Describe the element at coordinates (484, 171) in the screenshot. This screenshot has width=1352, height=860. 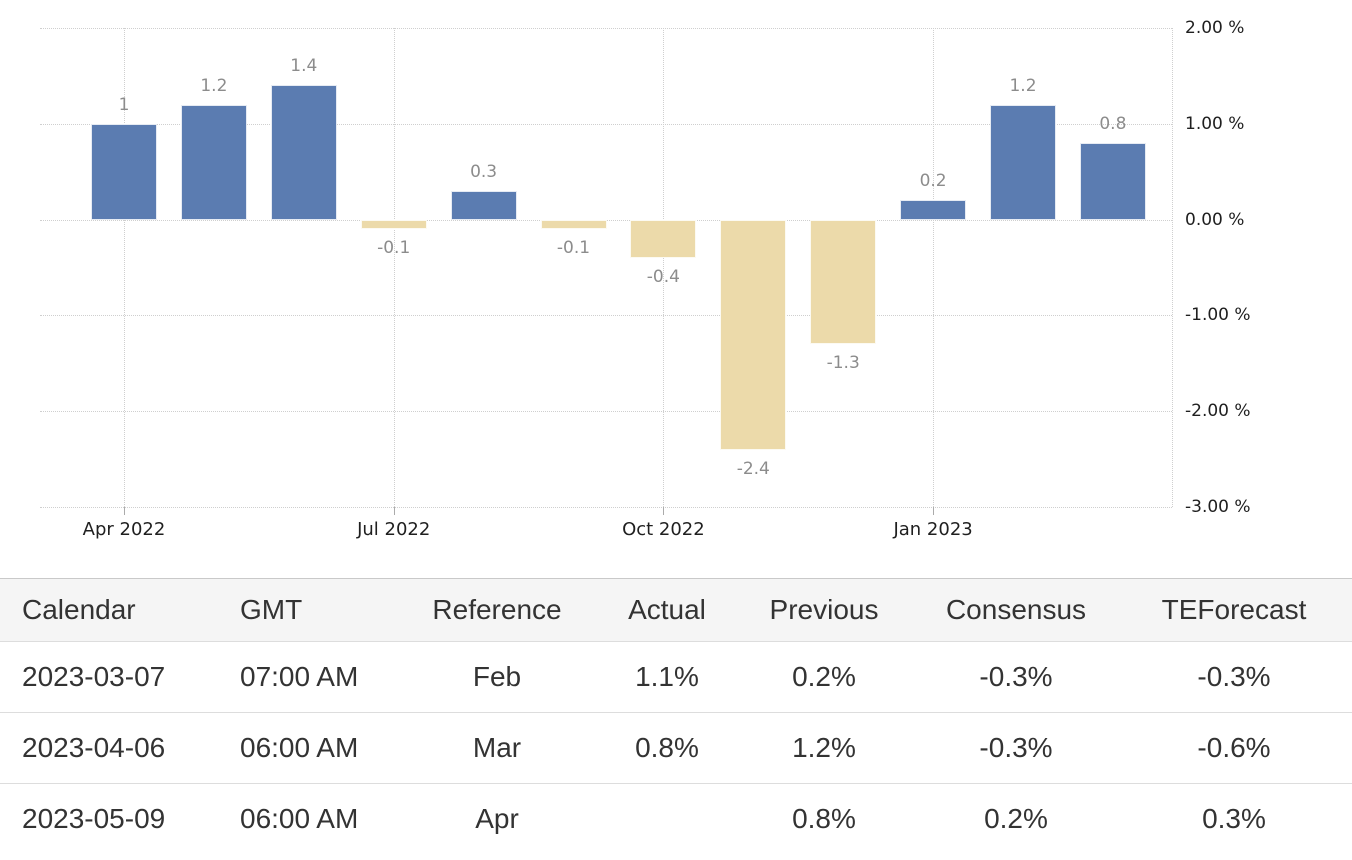
I see `bar-value-label: 0.3` at that location.